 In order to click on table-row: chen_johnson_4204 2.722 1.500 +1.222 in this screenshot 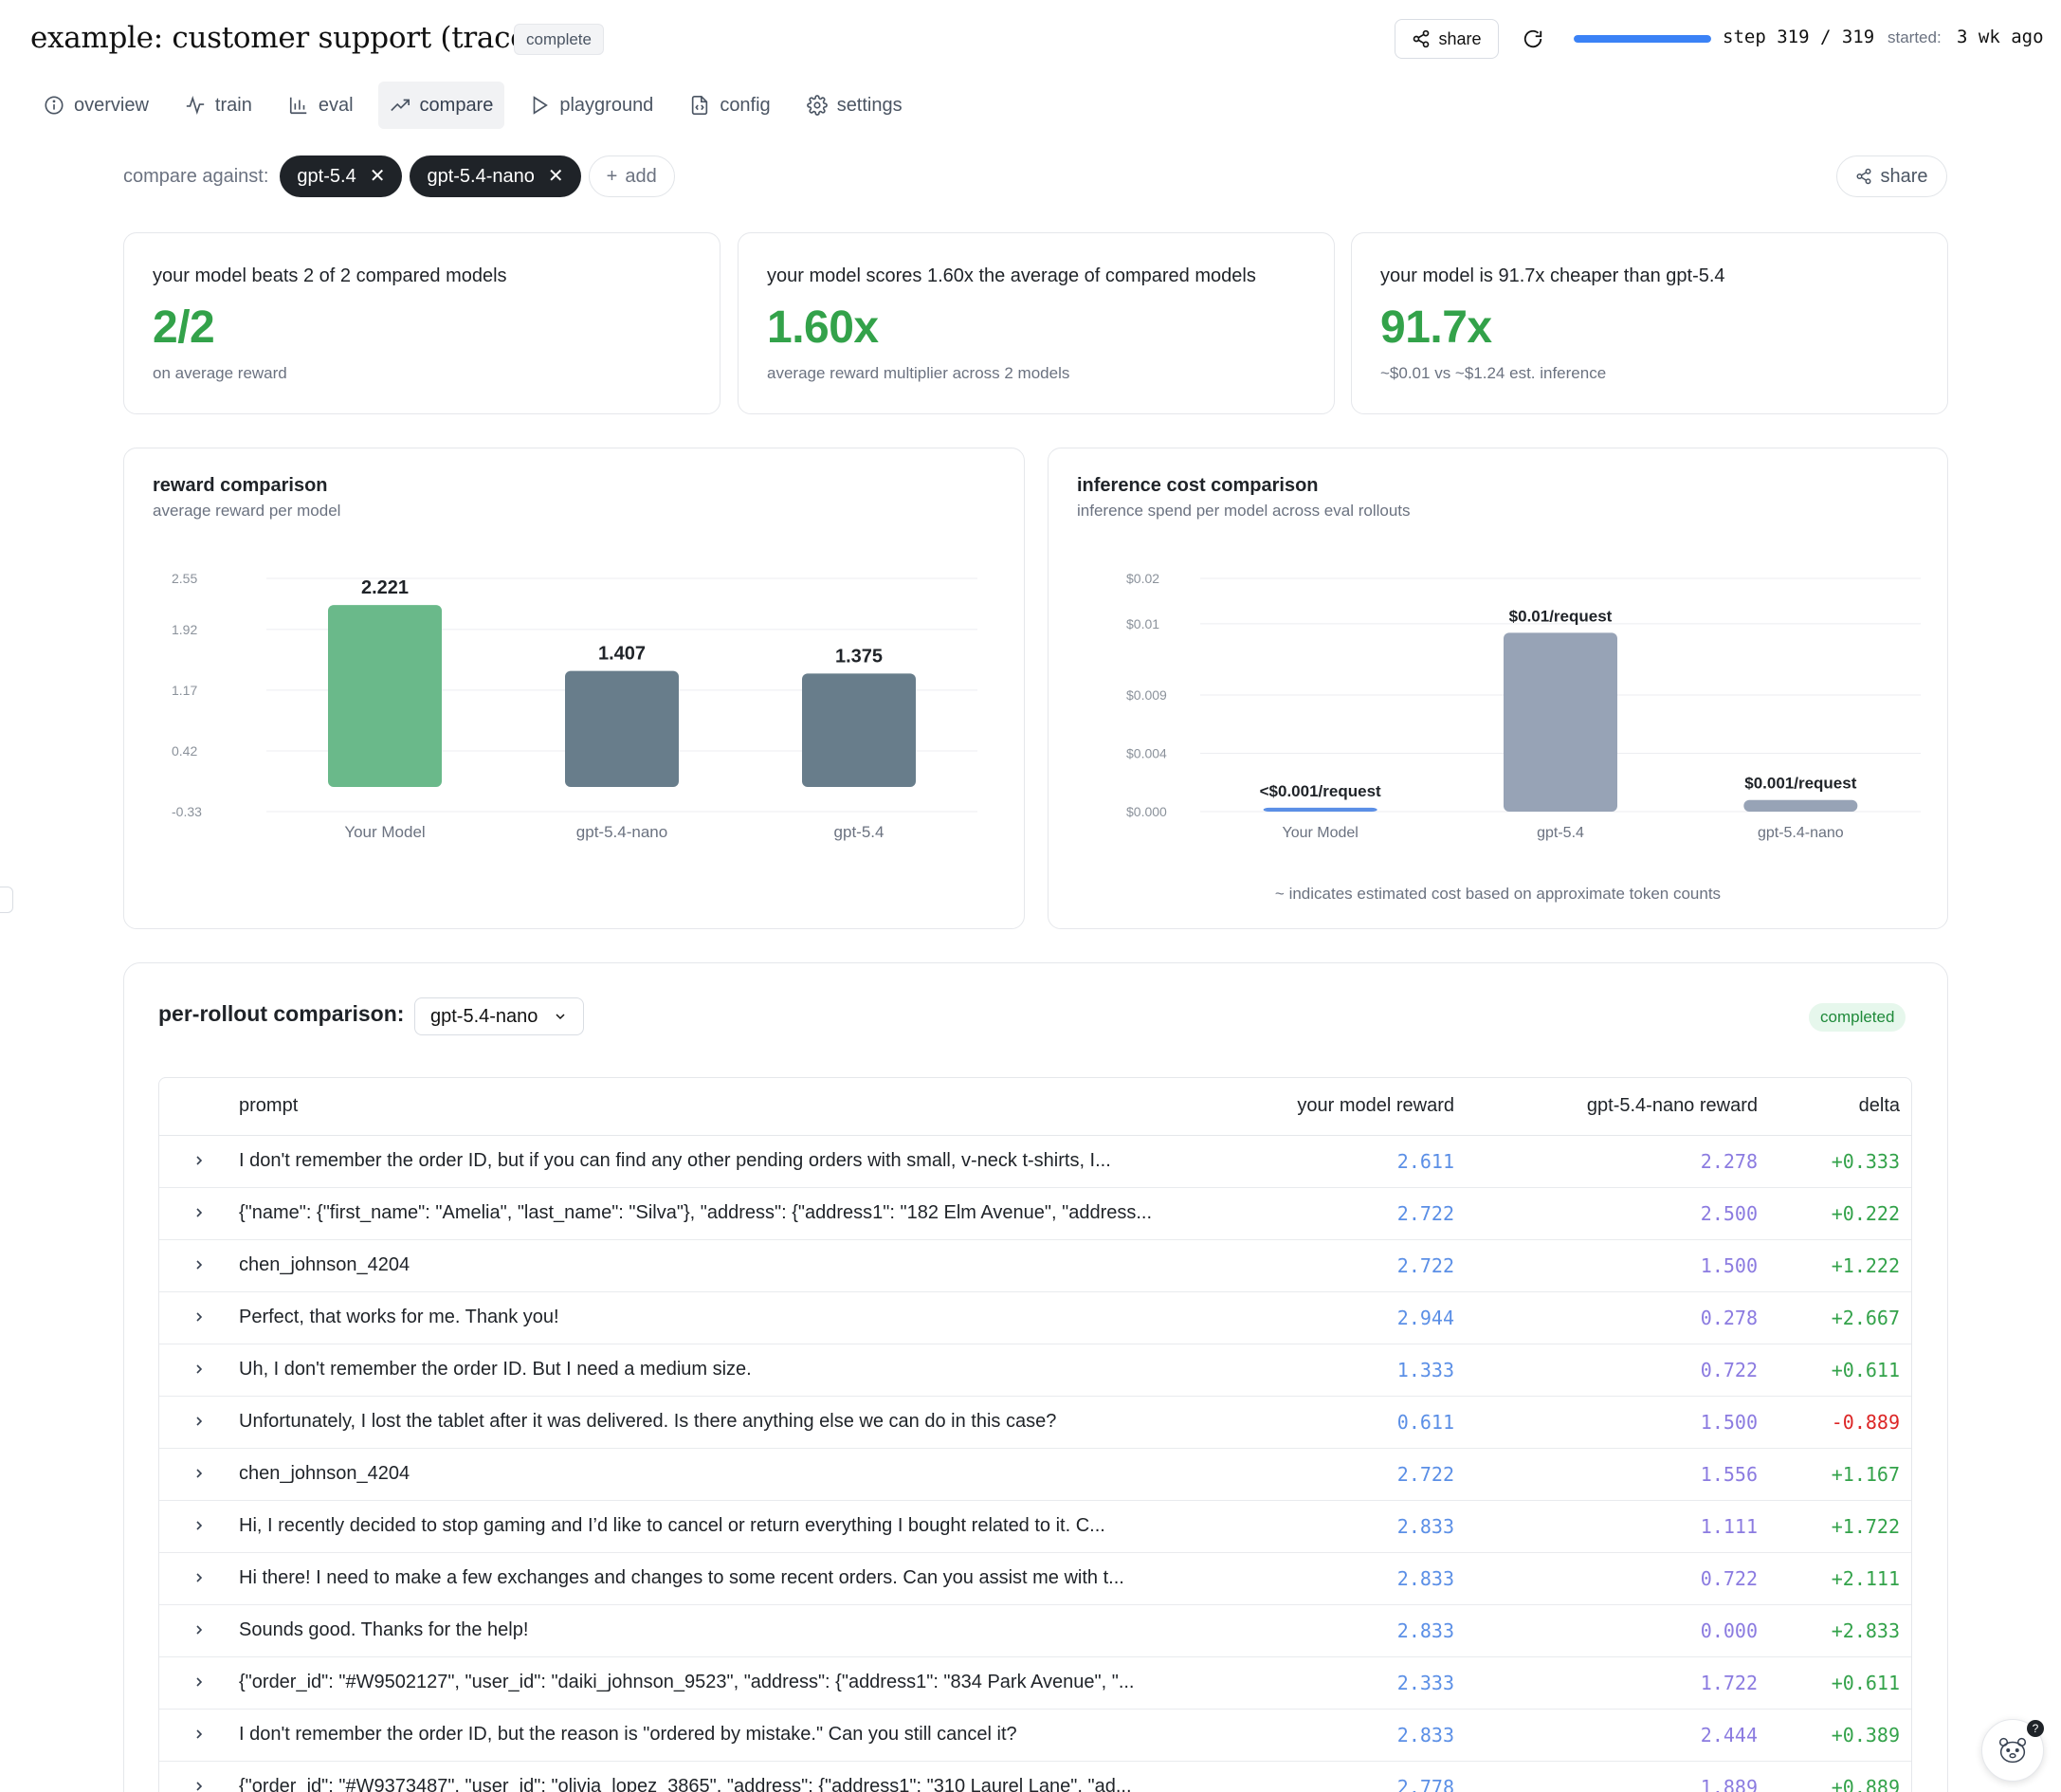, I will do `click(1035, 1265)`.